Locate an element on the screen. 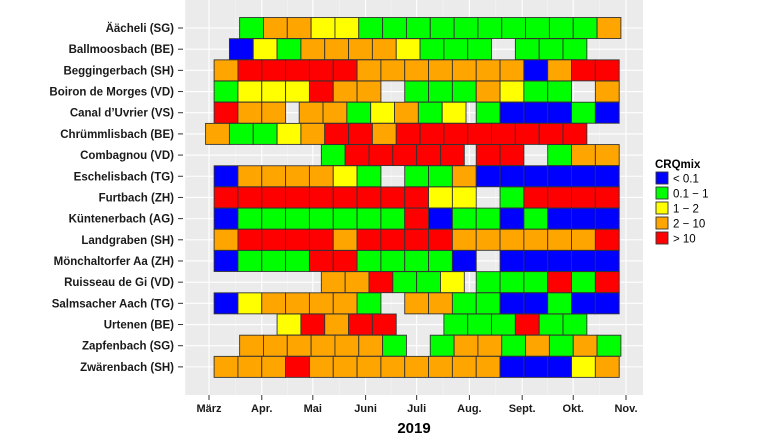 This screenshot has width=760, height=440. y-tick-label: Furtbach (ZH) is located at coordinates (137, 198).